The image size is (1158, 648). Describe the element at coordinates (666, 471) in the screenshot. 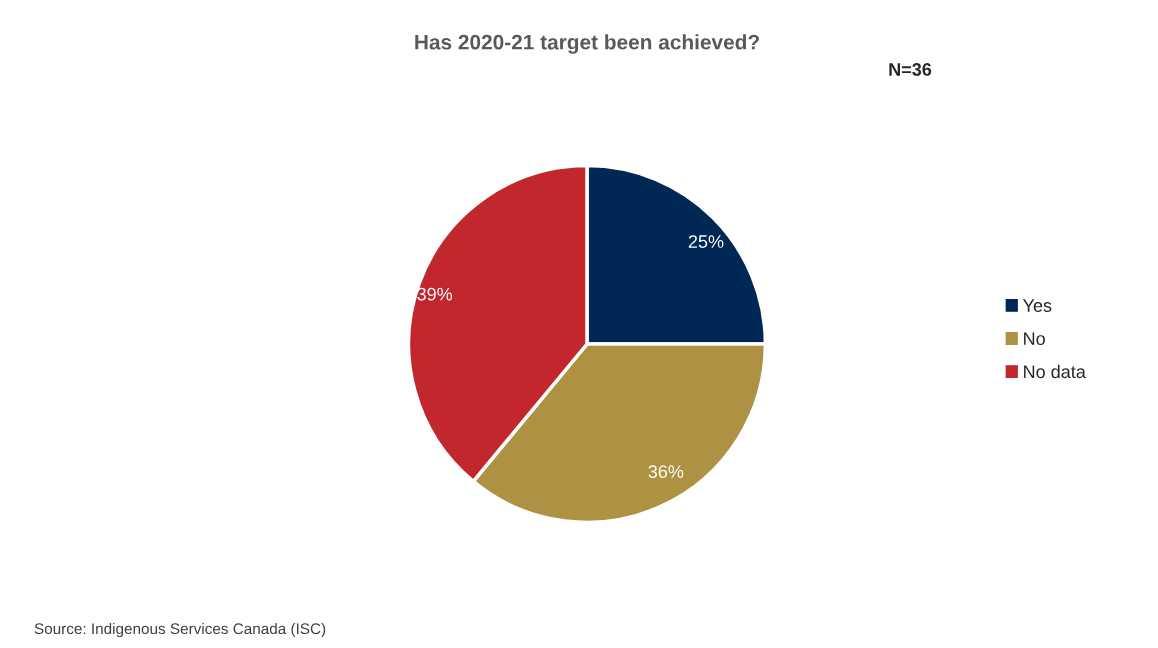

I see `data-label: 36%` at that location.